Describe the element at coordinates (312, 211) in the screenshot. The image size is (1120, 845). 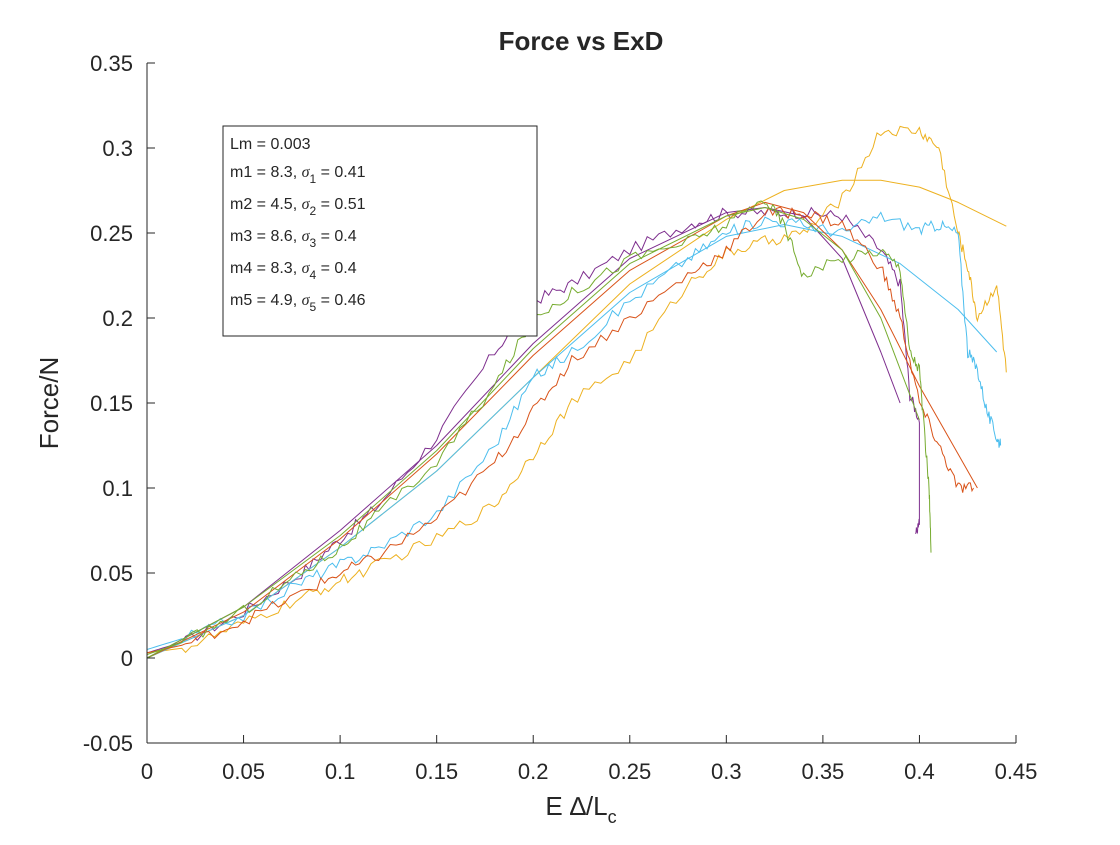
I see `sigma-subscript: 2` at that location.